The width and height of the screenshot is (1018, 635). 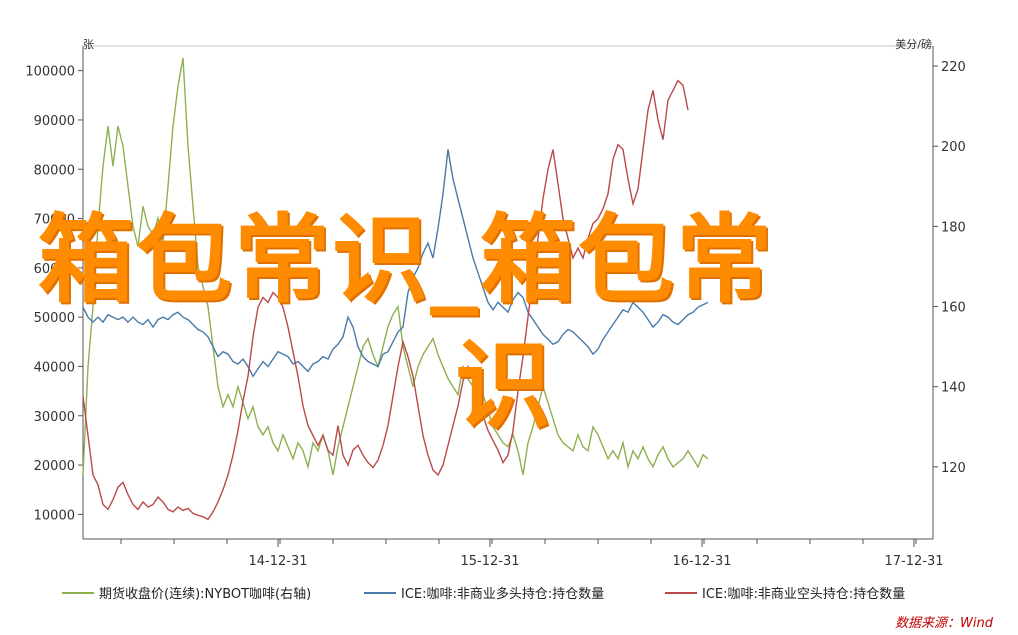 What do you see at coordinates (701, 561) in the screenshot?
I see `x-tick-label: 16-12-31` at bounding box center [701, 561].